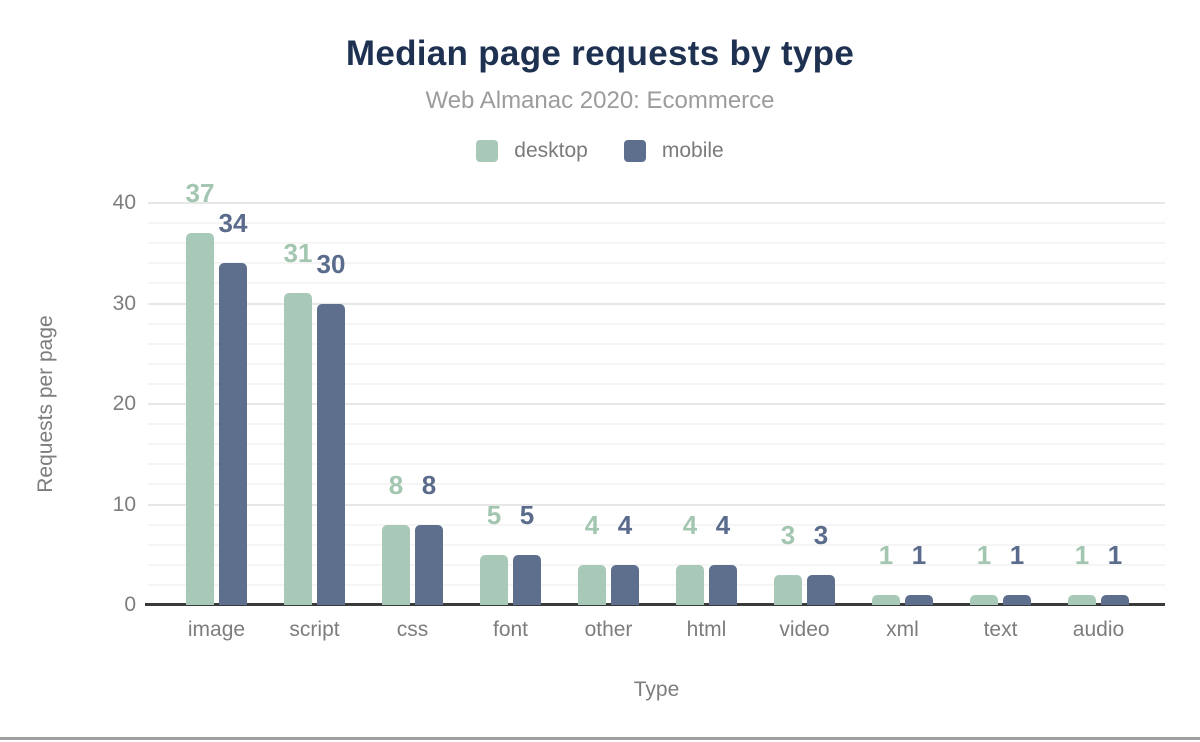  Describe the element at coordinates (592, 524) in the screenshot. I see `value-label-desktop-other: 4` at that location.